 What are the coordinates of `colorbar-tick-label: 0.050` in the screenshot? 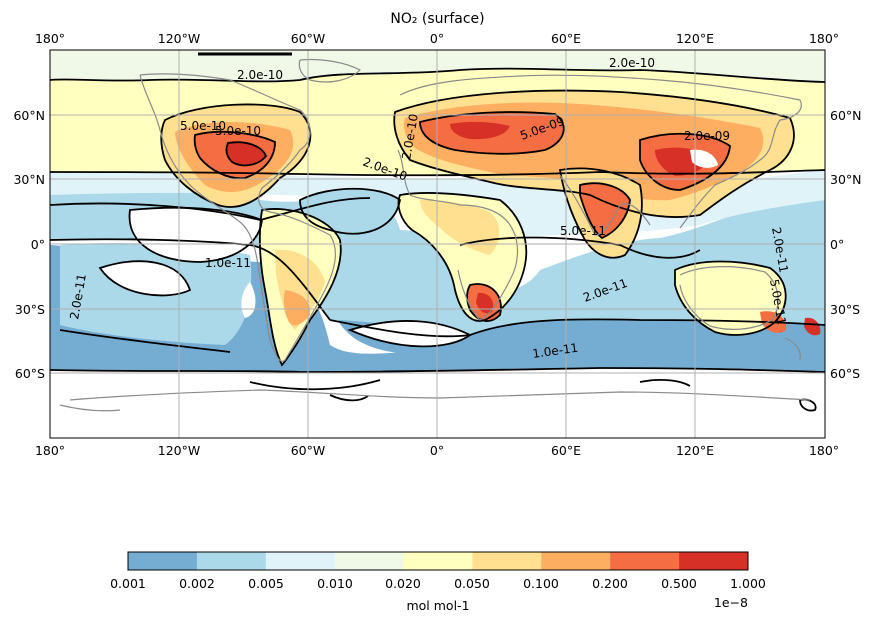 It's located at (472, 583).